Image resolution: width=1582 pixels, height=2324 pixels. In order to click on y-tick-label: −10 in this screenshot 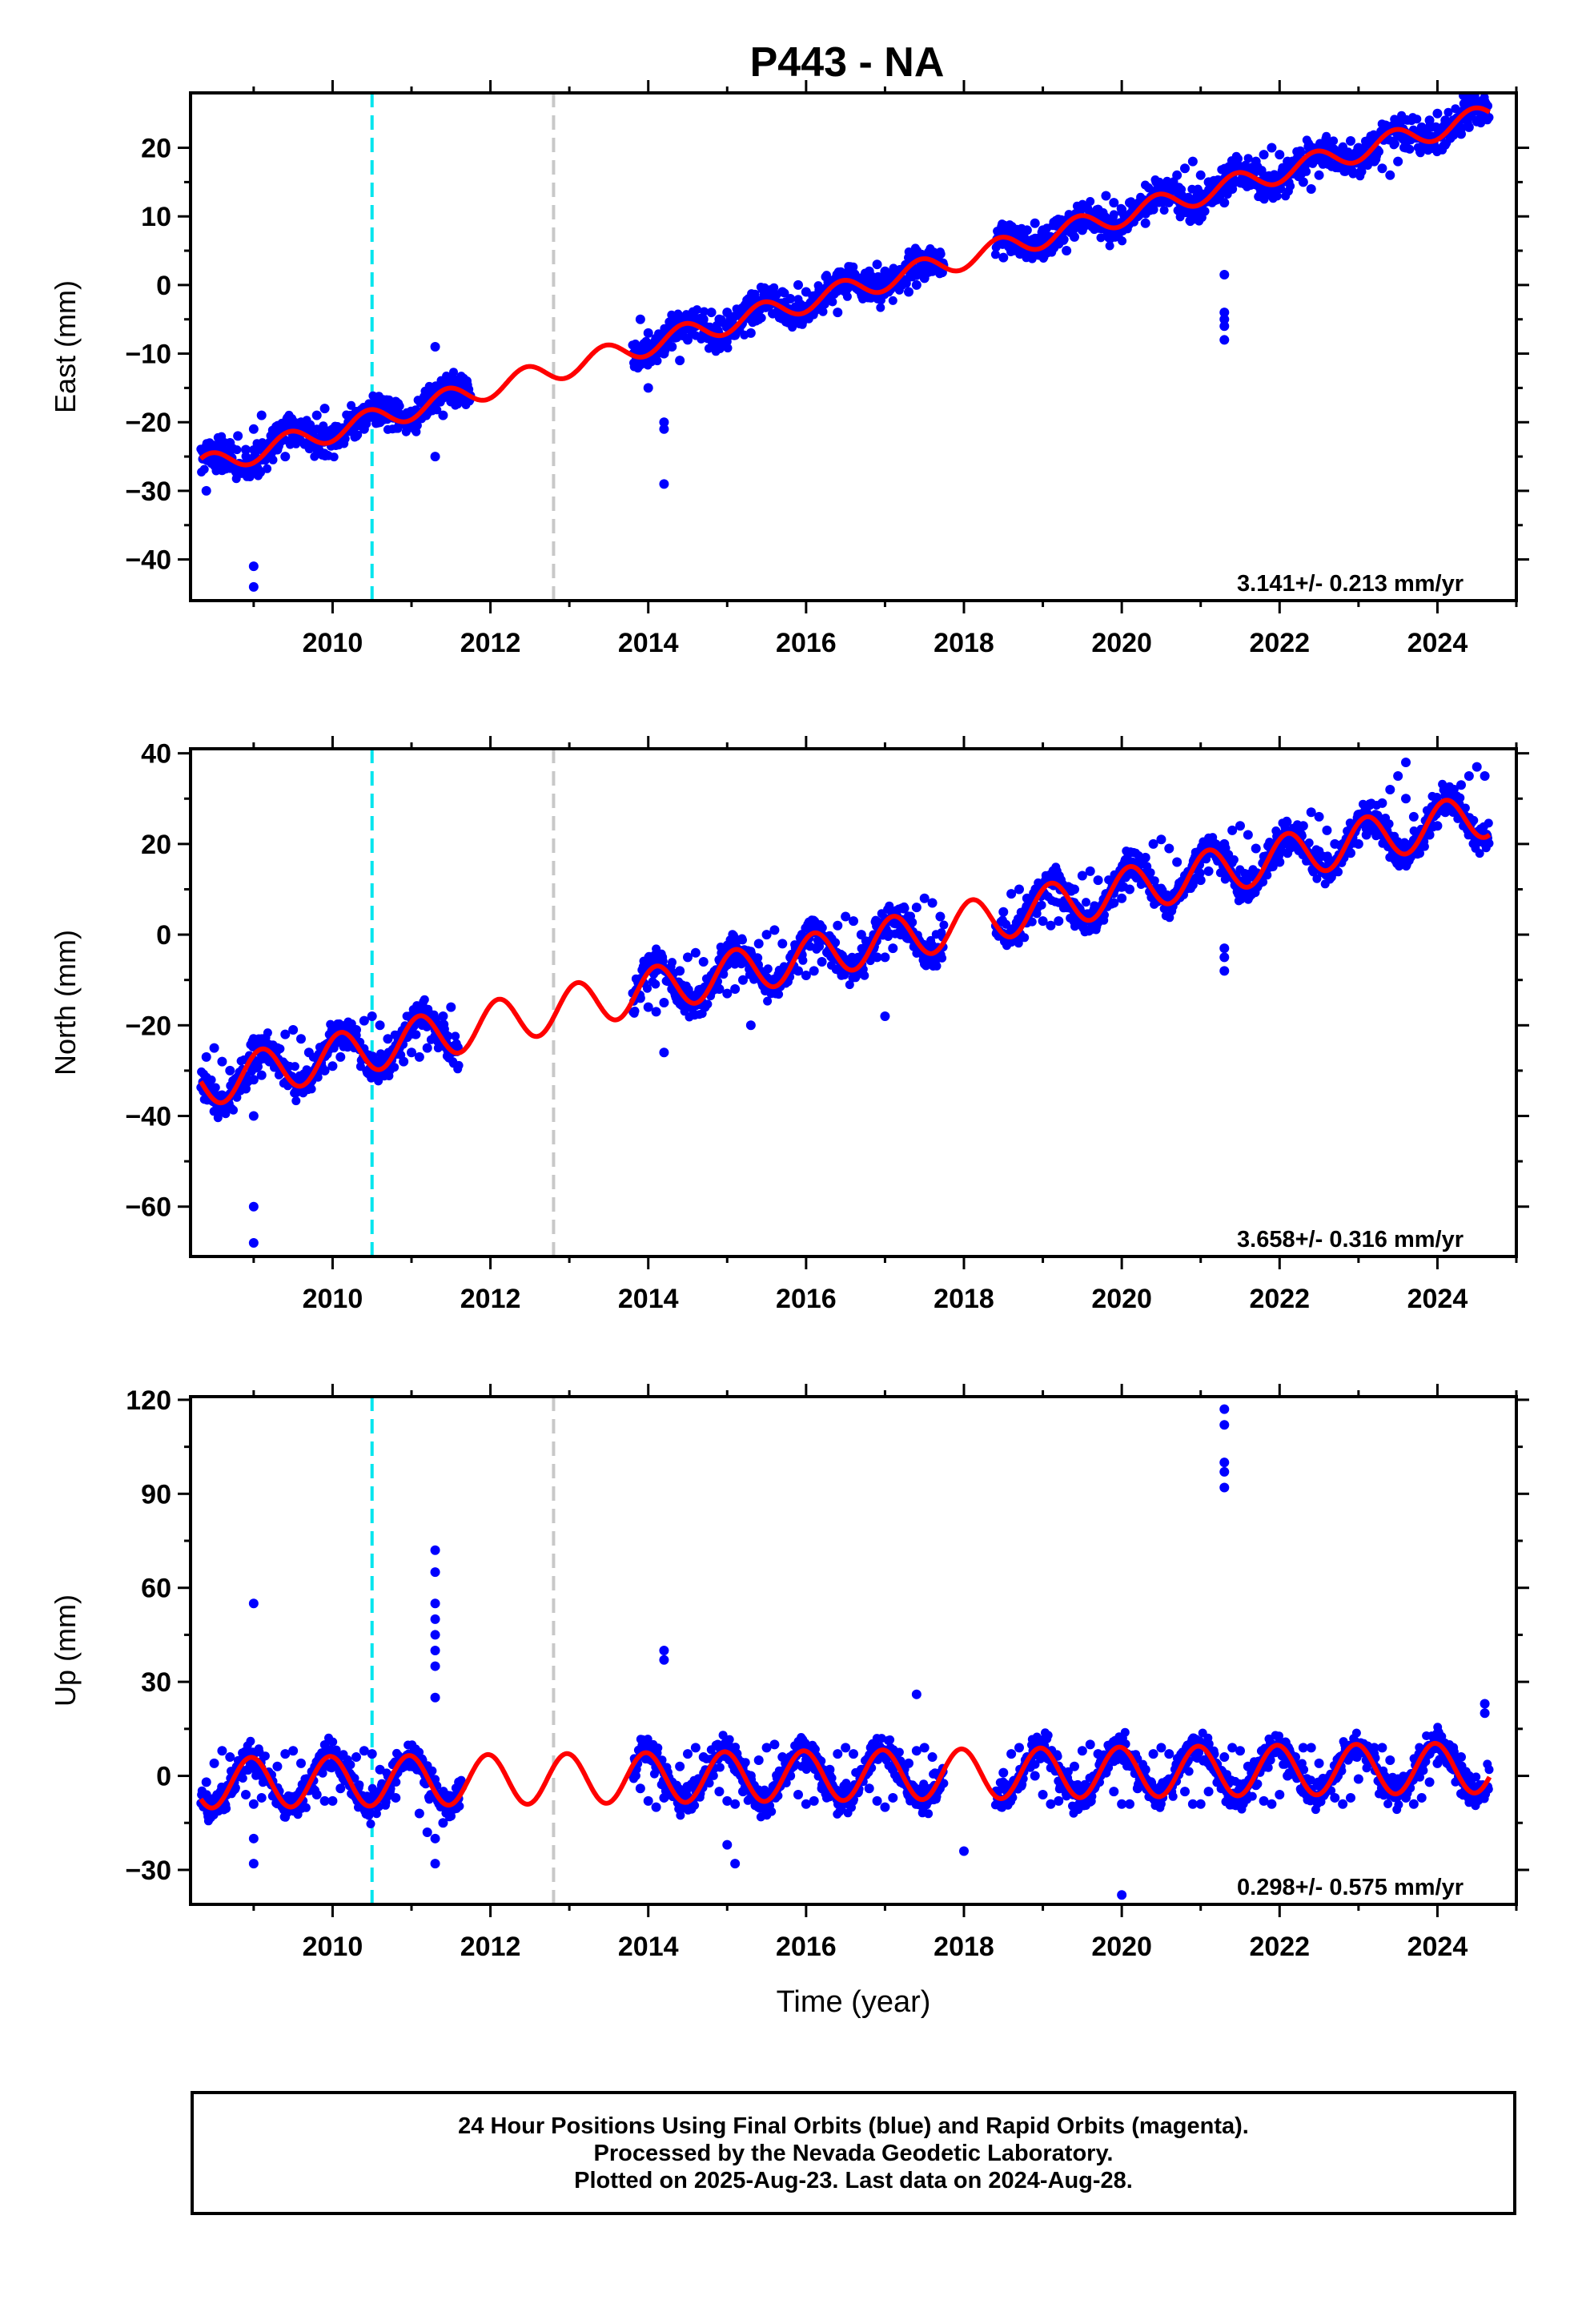, I will do `click(148, 355)`.